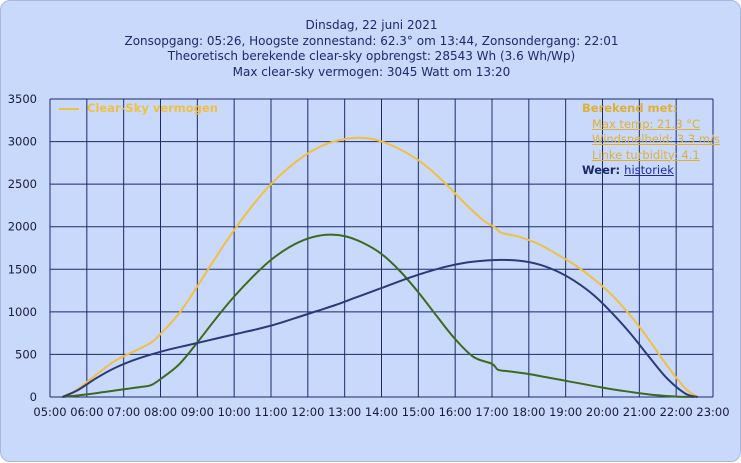  I want to click on y-tick-label-1: 500, so click(26, 354).